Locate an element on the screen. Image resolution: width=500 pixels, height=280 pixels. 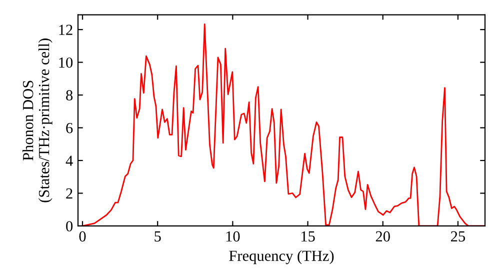
x-tick-label: 25 is located at coordinates (458, 236).